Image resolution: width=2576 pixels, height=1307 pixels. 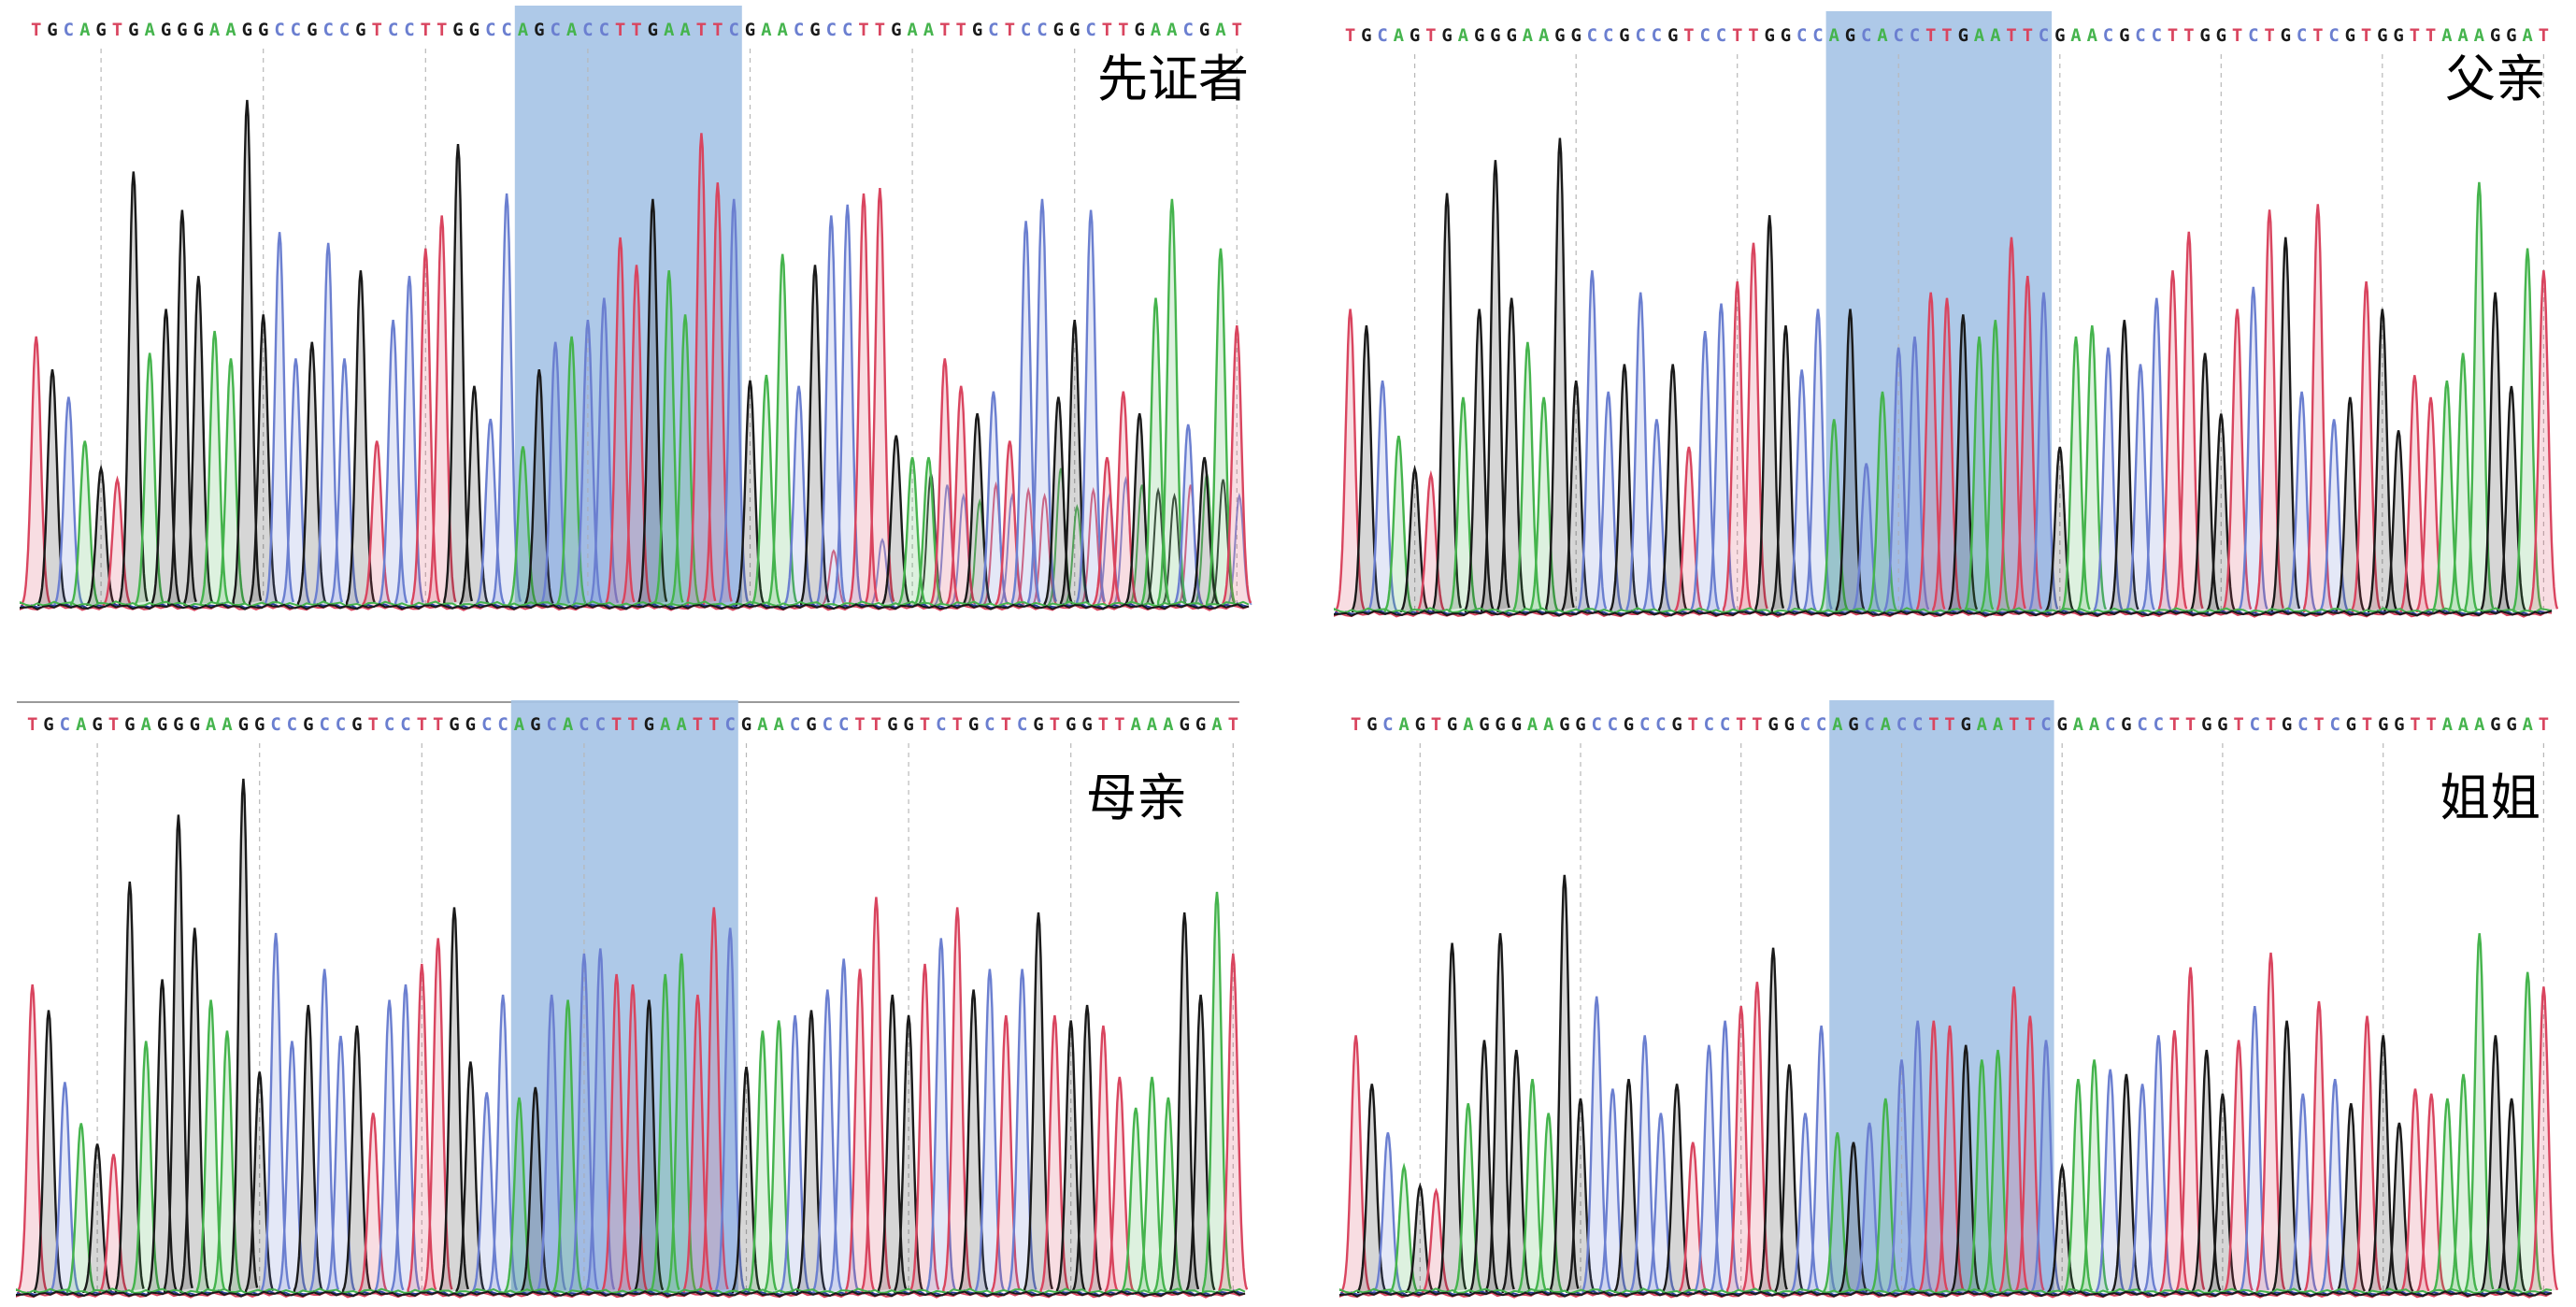 What do you see at coordinates (624, 996) in the screenshot?
I see `mutation-highlight-region` at bounding box center [624, 996].